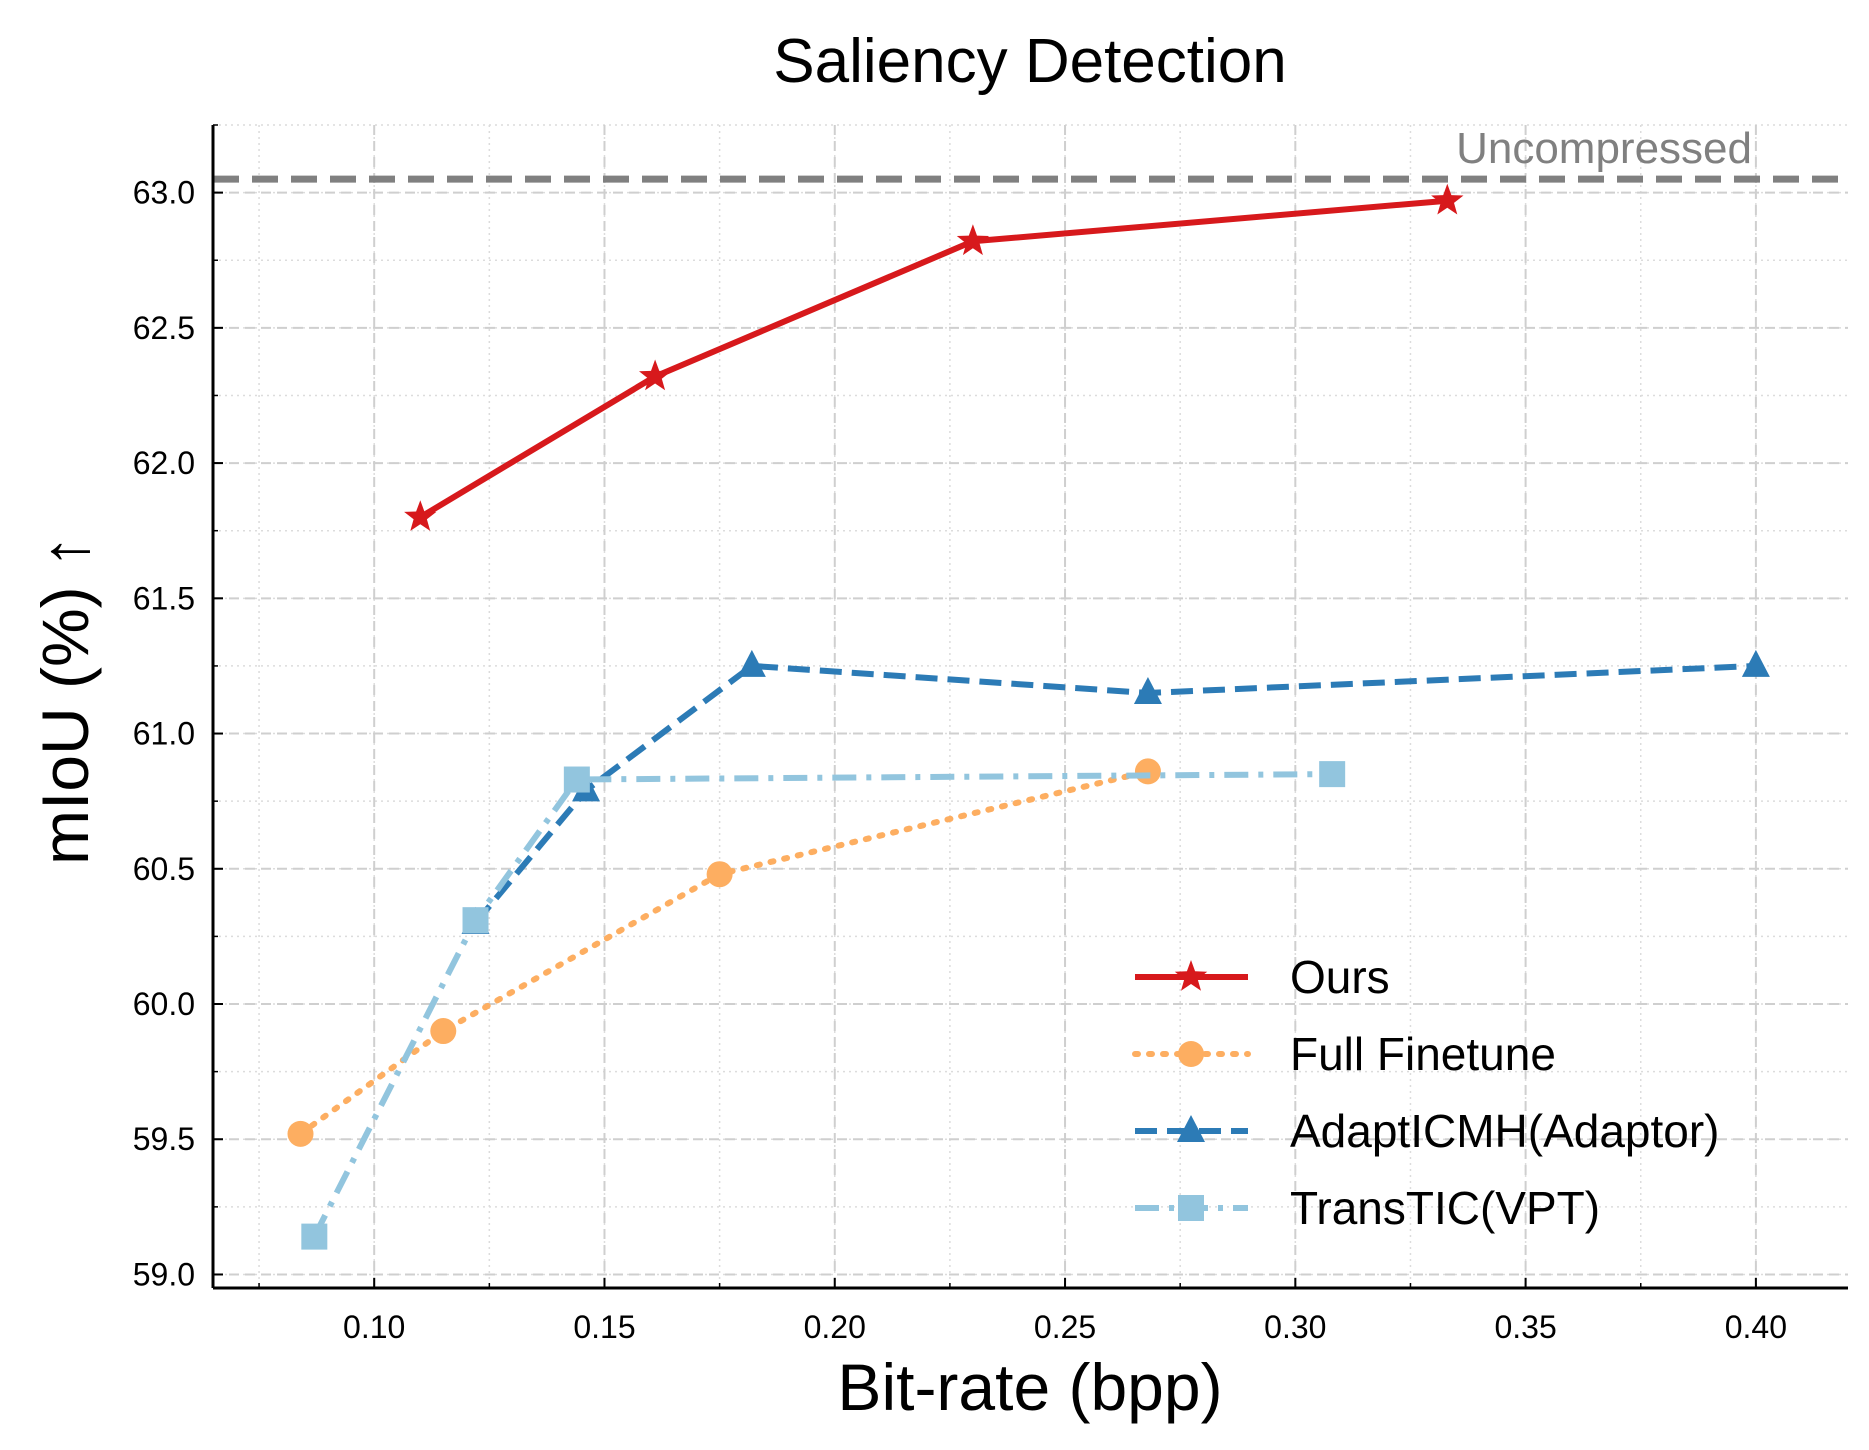 Image resolution: width=1869 pixels, height=1450 pixels. What do you see at coordinates (1065, 1327) in the screenshot?
I see `x-tick-label: 0.25` at bounding box center [1065, 1327].